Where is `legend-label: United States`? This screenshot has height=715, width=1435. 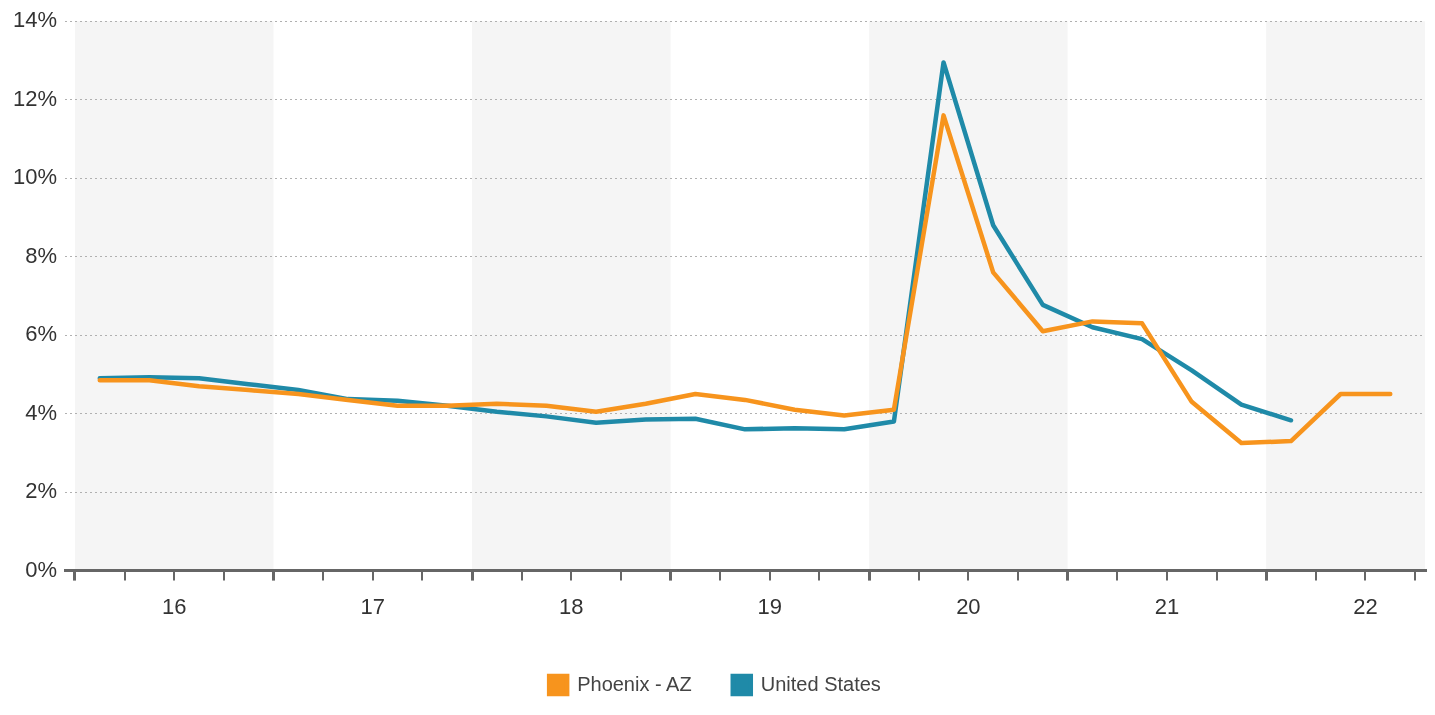 legend-label: United States is located at coordinates (820, 683).